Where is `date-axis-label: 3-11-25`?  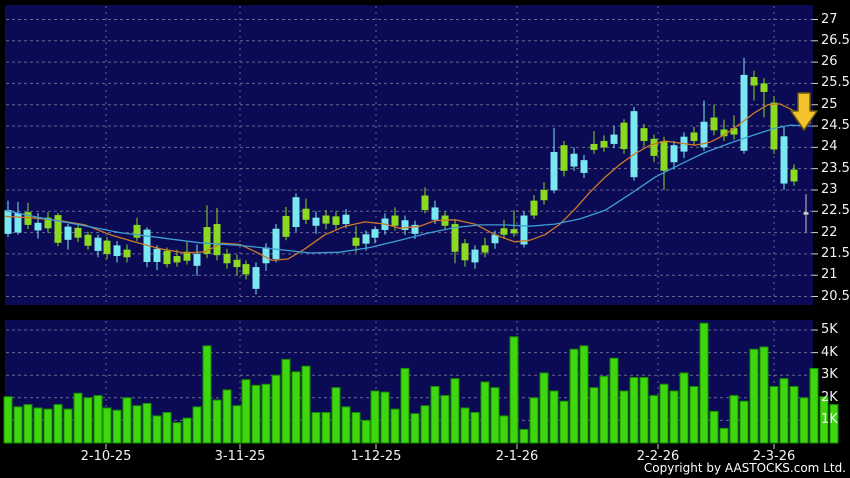
date-axis-label: 3-11-25 is located at coordinates (240, 456).